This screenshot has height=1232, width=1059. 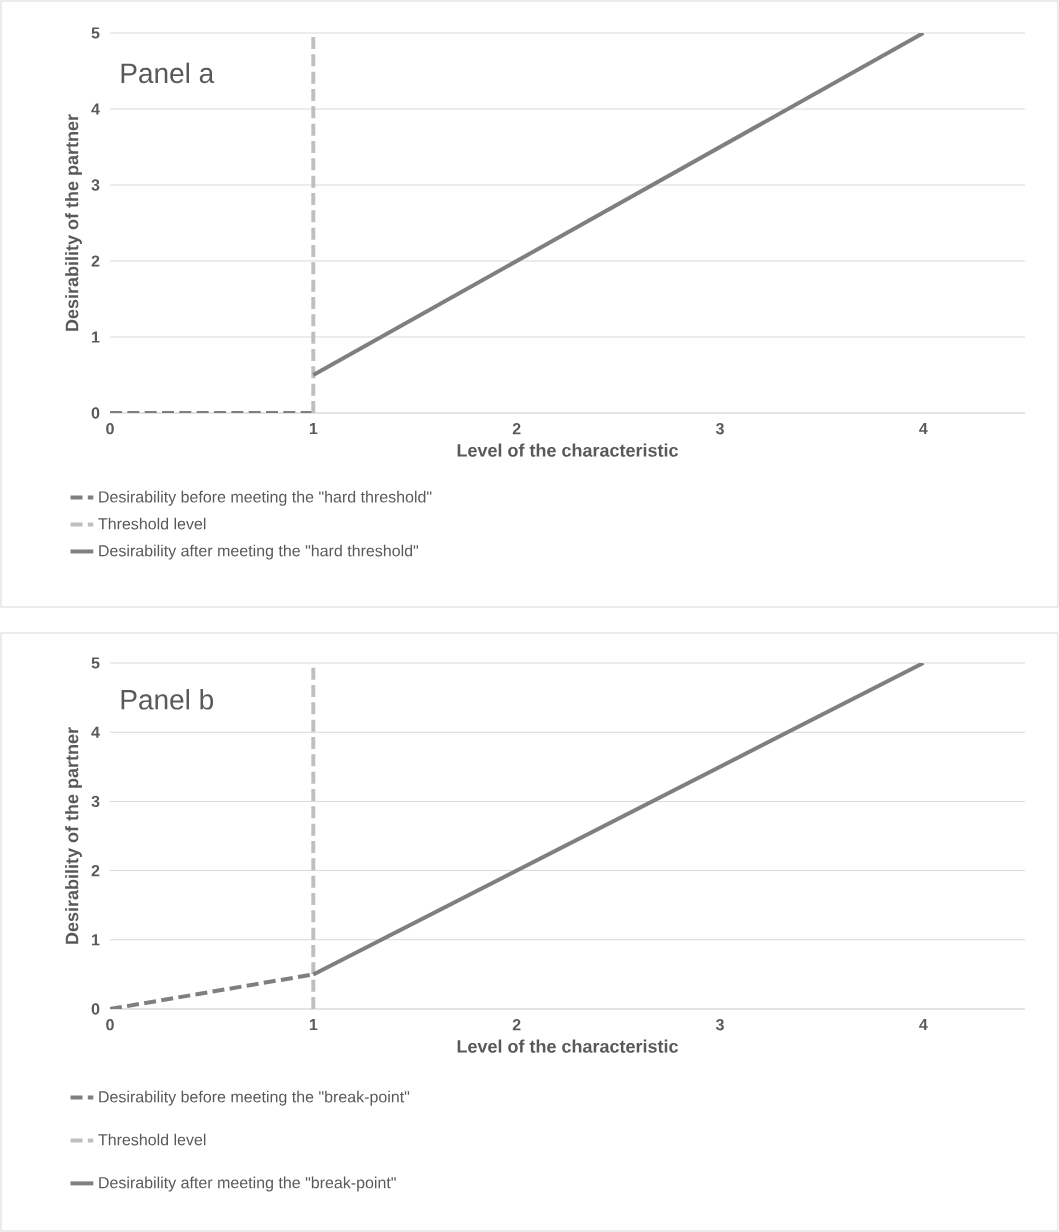 What do you see at coordinates (168, 73) in the screenshot?
I see `annotation: Panel a` at bounding box center [168, 73].